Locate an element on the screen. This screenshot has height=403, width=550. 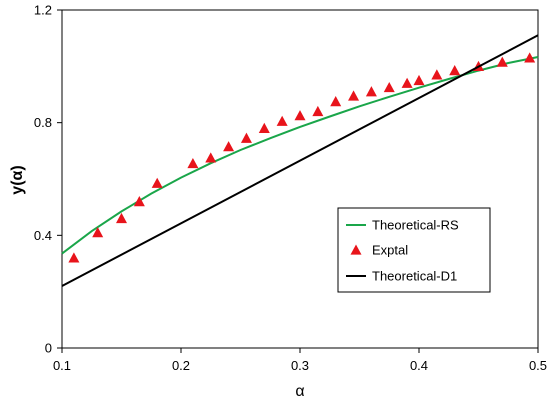
legend: Theoretical-RS Exptal Theoretical-D1 is located at coordinates (414, 250).